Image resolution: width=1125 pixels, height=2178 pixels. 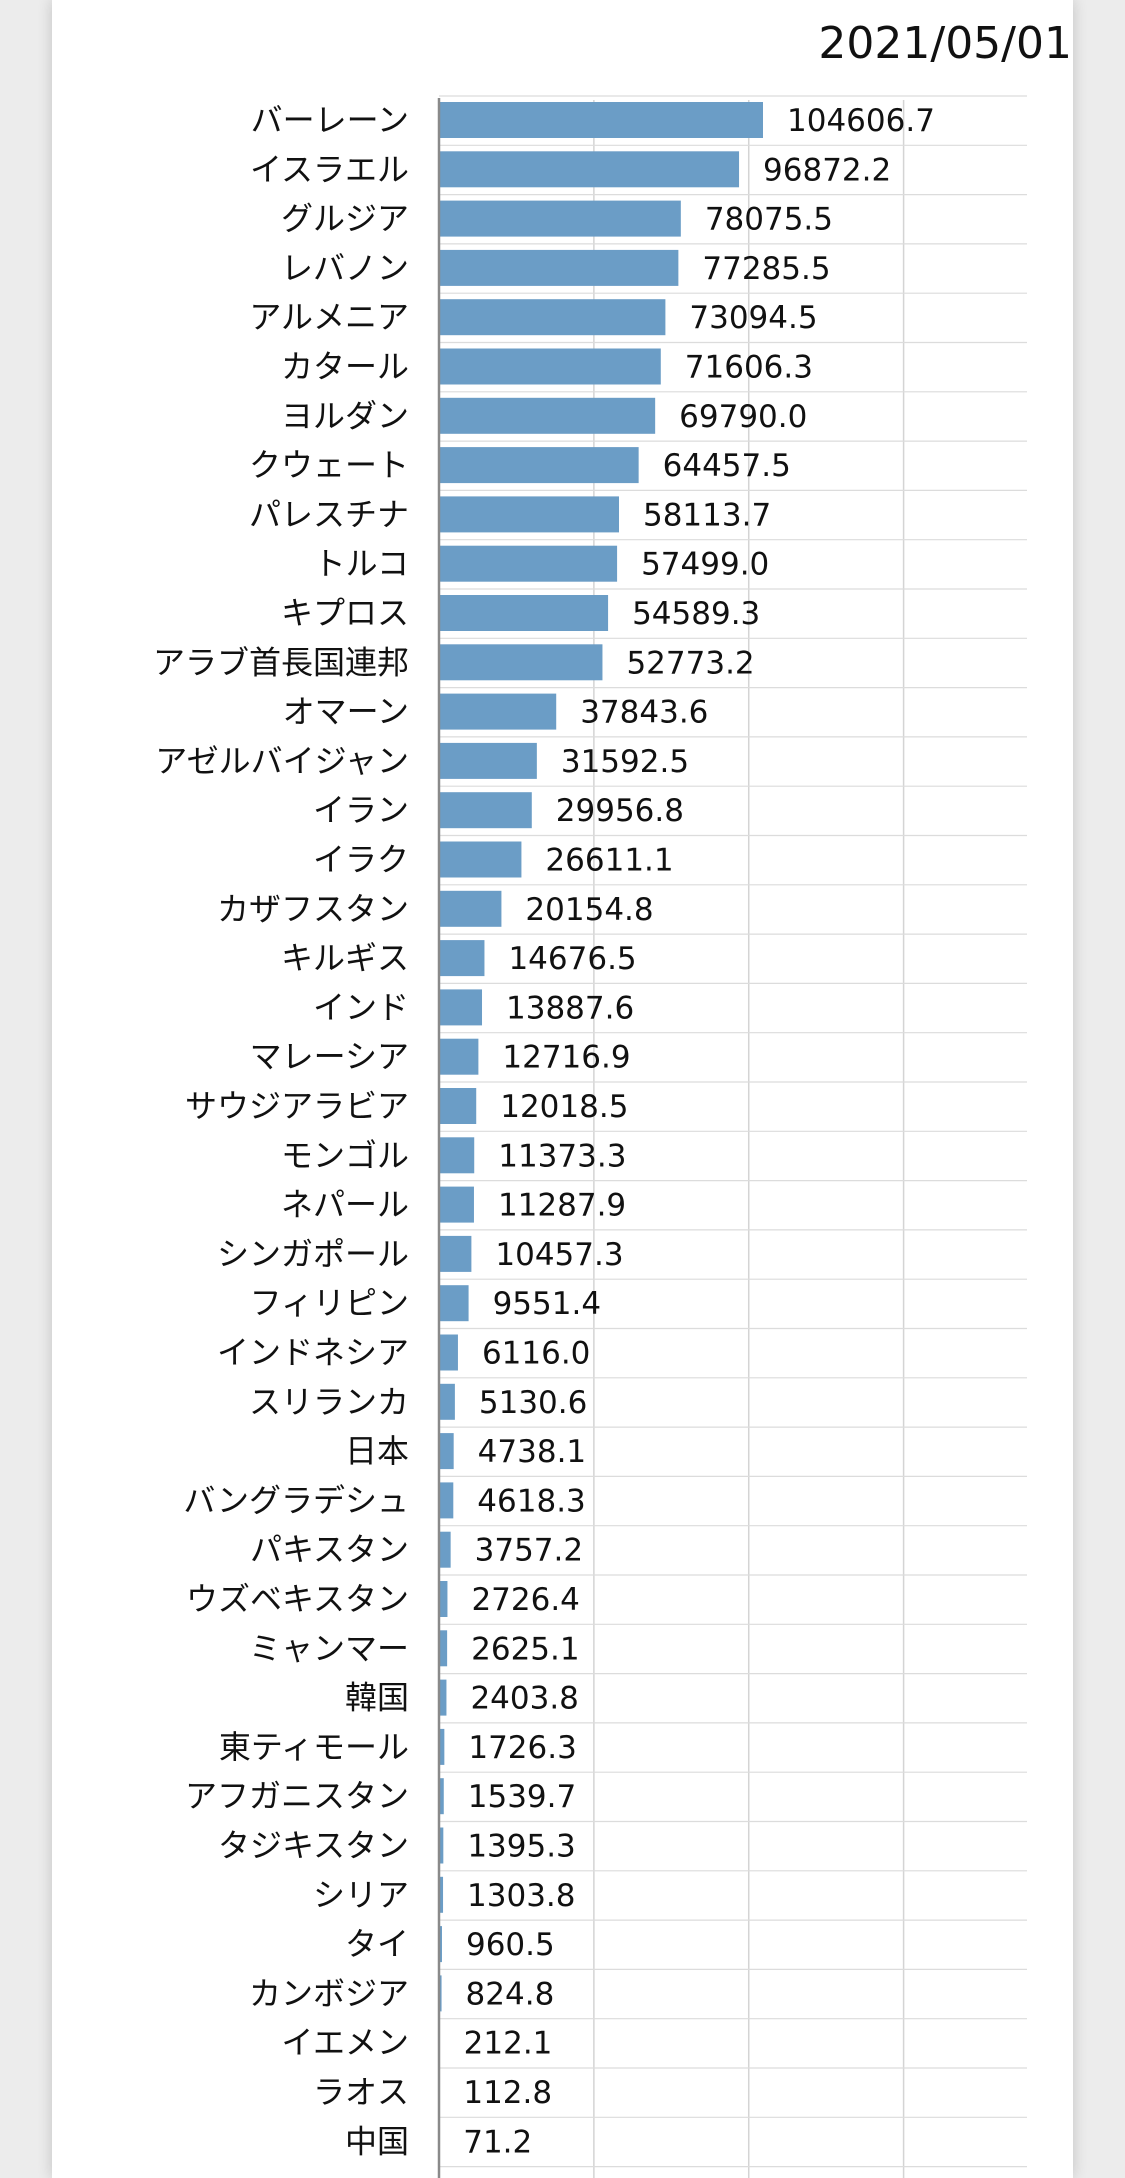 What do you see at coordinates (533, 1403) in the screenshot?
I see `value-label: 5130.6` at bounding box center [533, 1403].